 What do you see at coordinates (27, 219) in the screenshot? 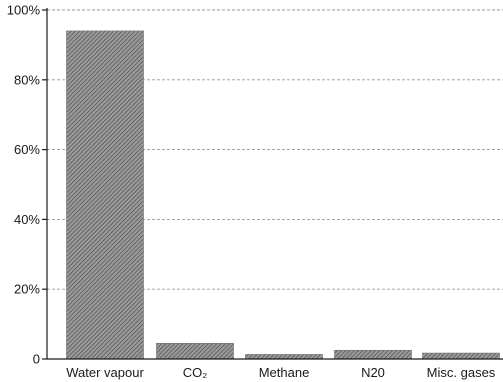
I see `y-tick-label: 40%` at bounding box center [27, 219].